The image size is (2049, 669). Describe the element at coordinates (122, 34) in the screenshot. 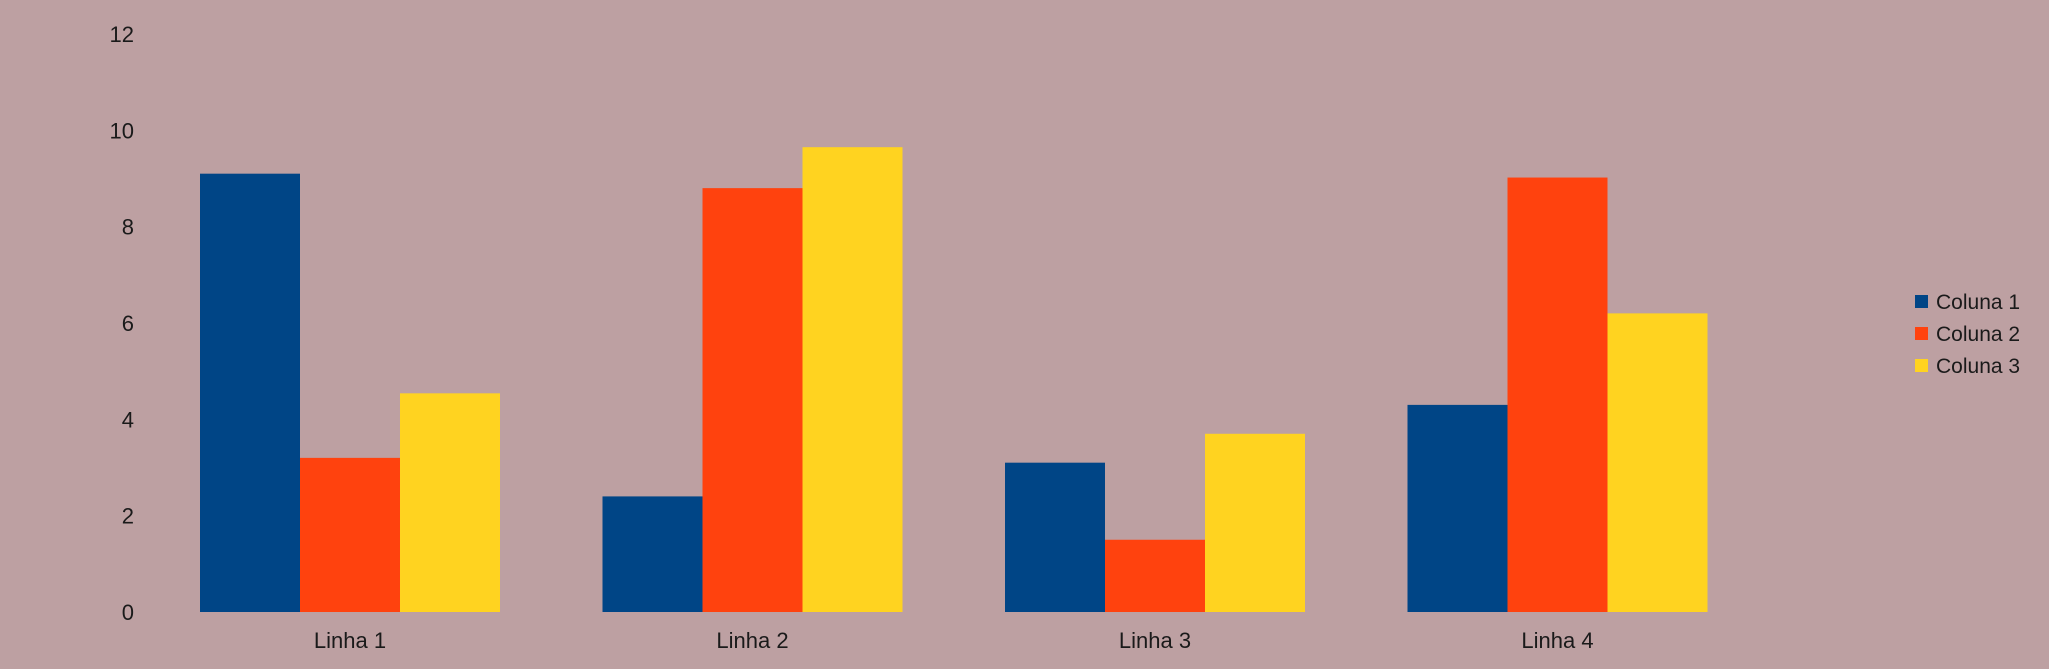

I see `y-tick-label: 12` at that location.